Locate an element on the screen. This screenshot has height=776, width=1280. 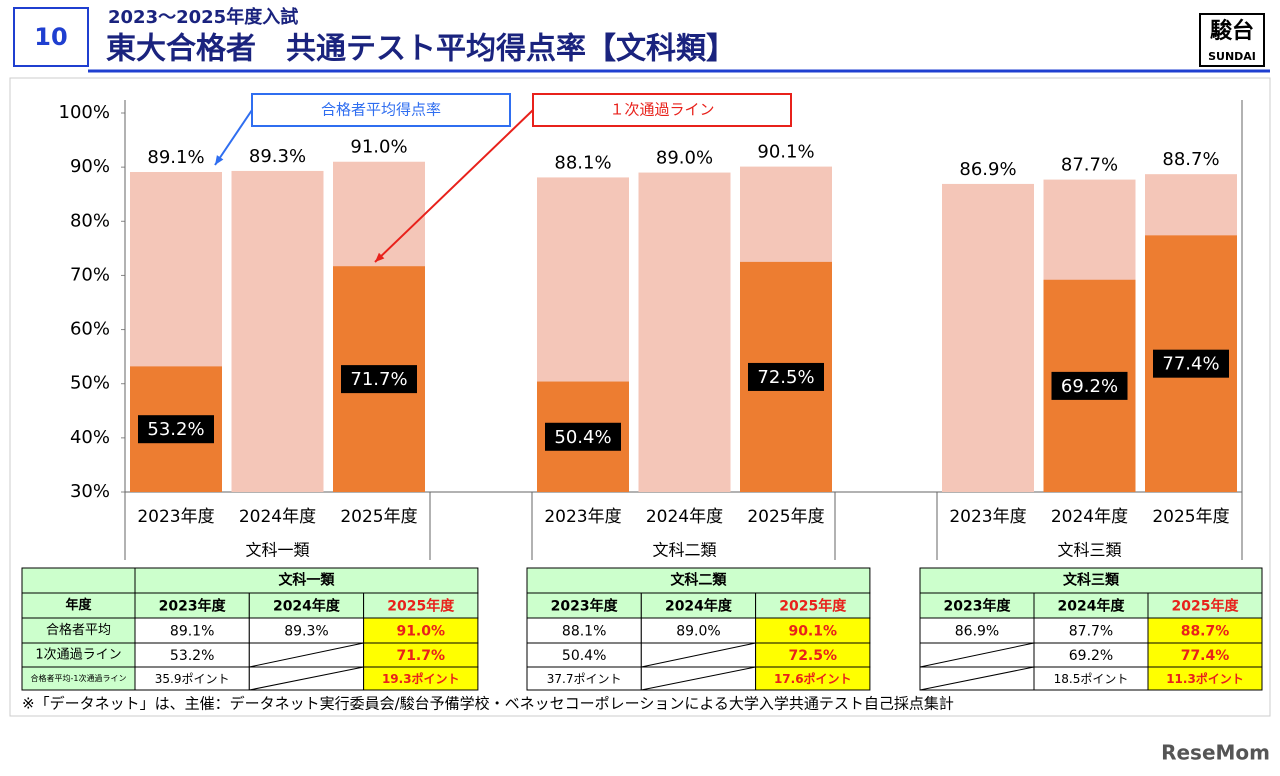
row-label: 合格者平均-1次通過ライン is located at coordinates (79, 678).